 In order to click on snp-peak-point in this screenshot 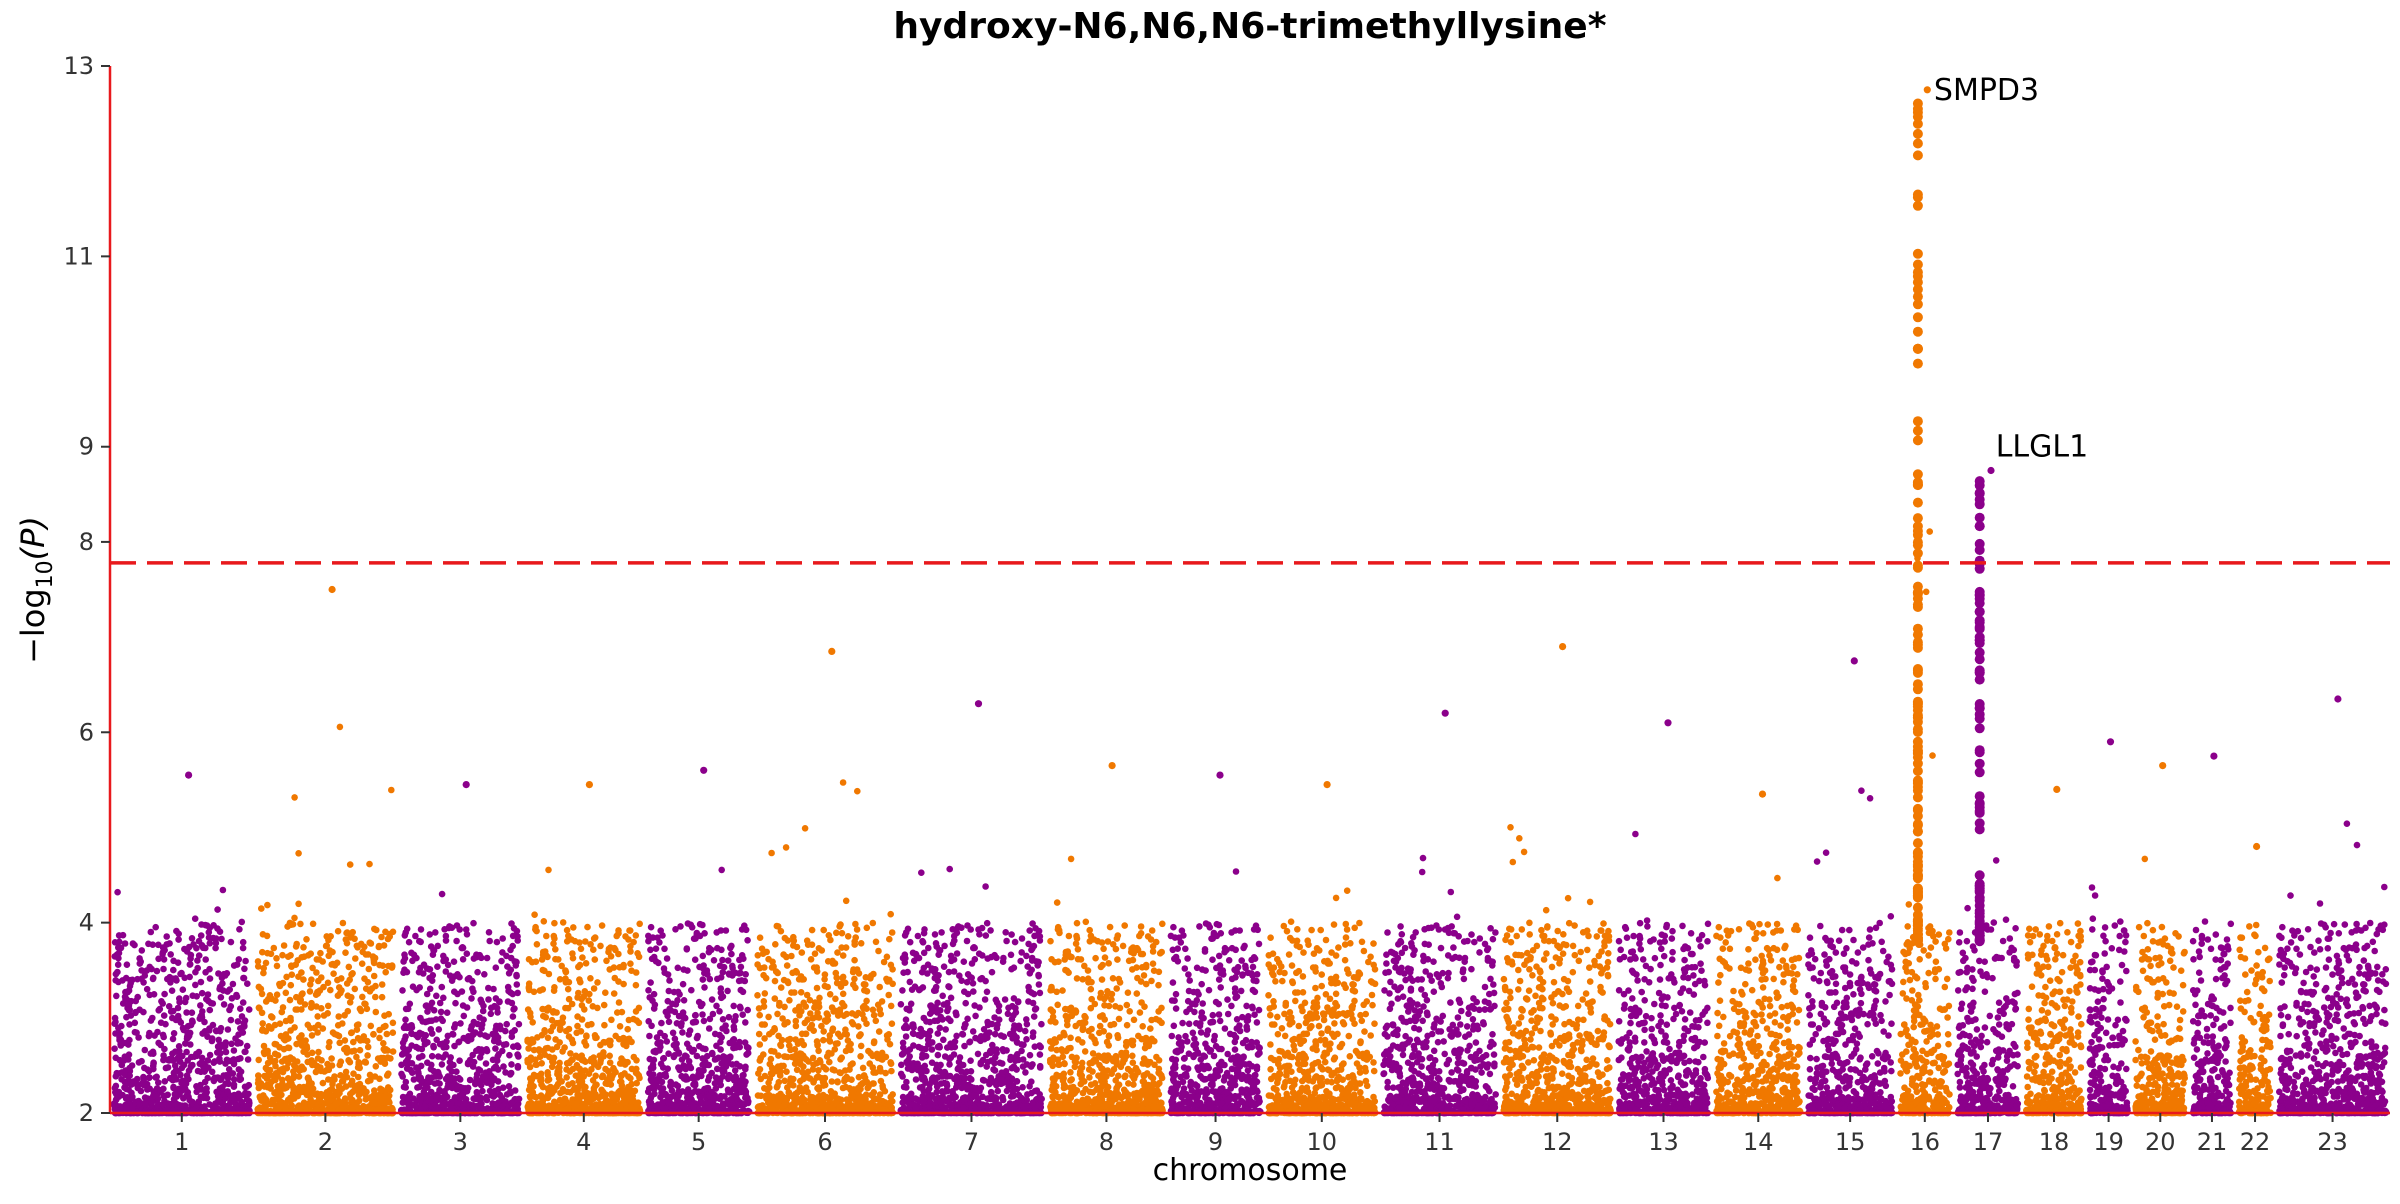, I will do `click(704, 770)`.